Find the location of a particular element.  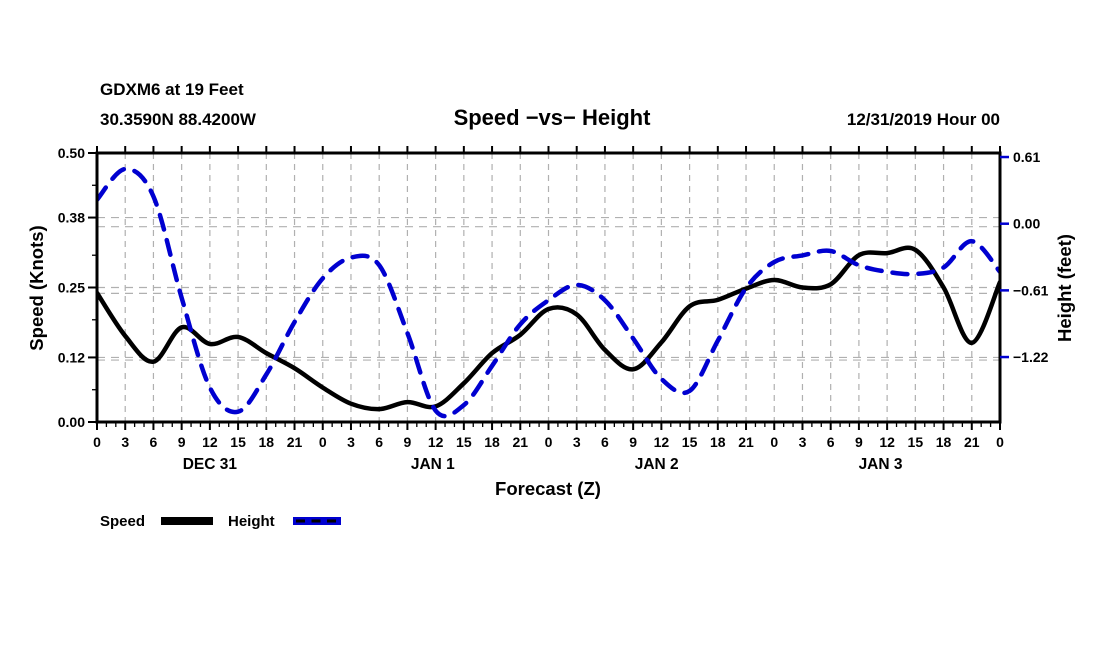

left-tick-label: 0.25 is located at coordinates (71, 288).